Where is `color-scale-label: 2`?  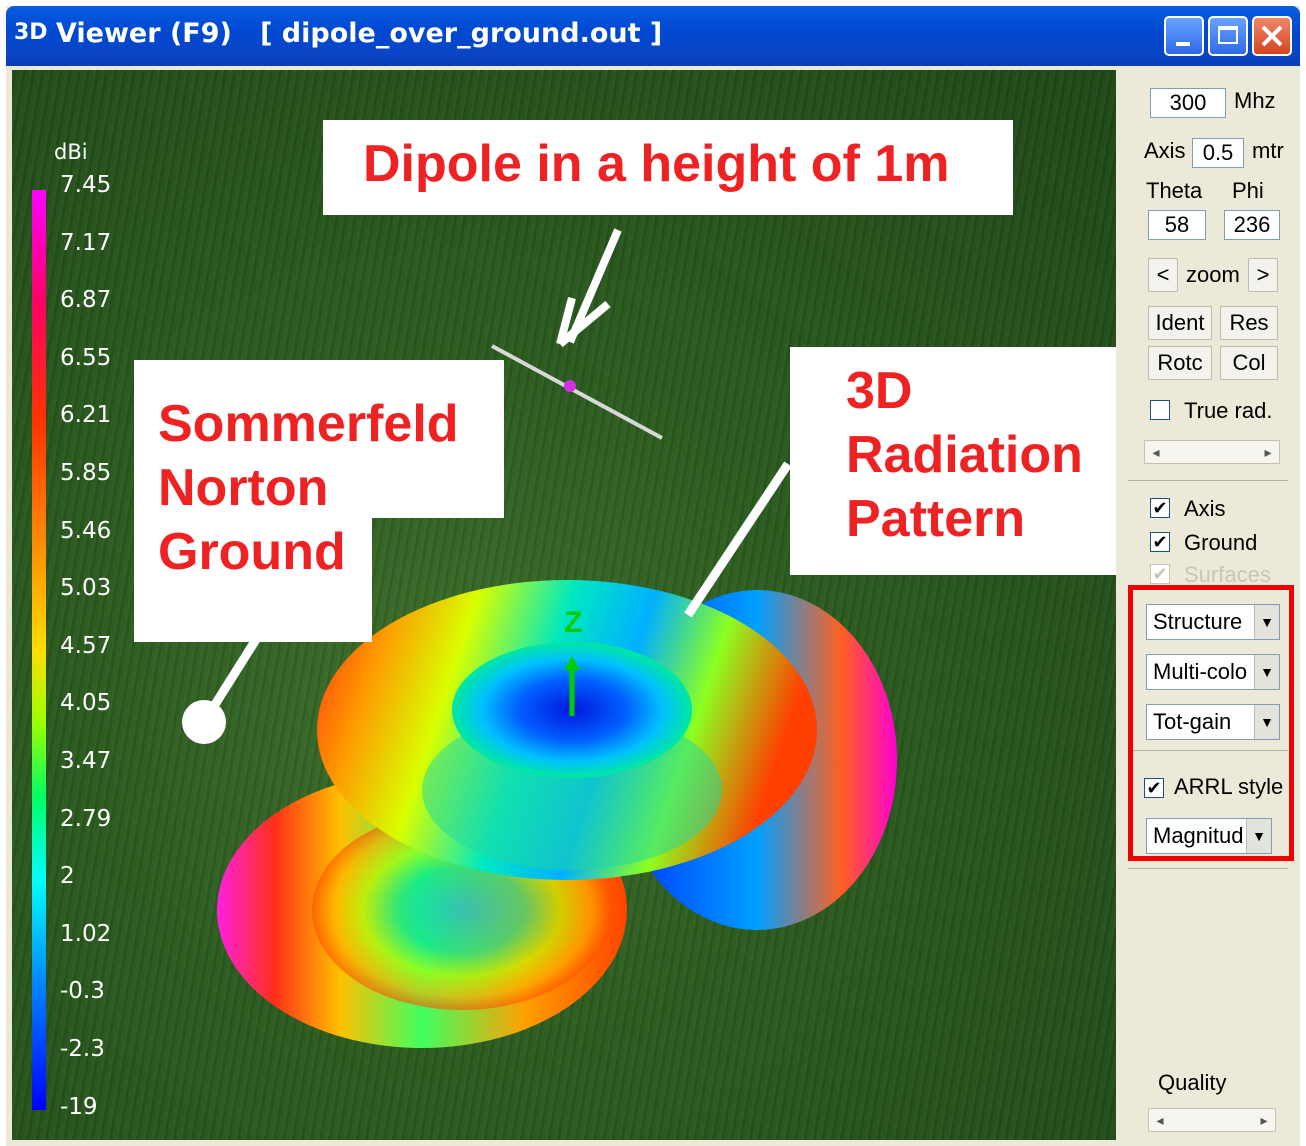 color-scale-label: 2 is located at coordinates (67, 876).